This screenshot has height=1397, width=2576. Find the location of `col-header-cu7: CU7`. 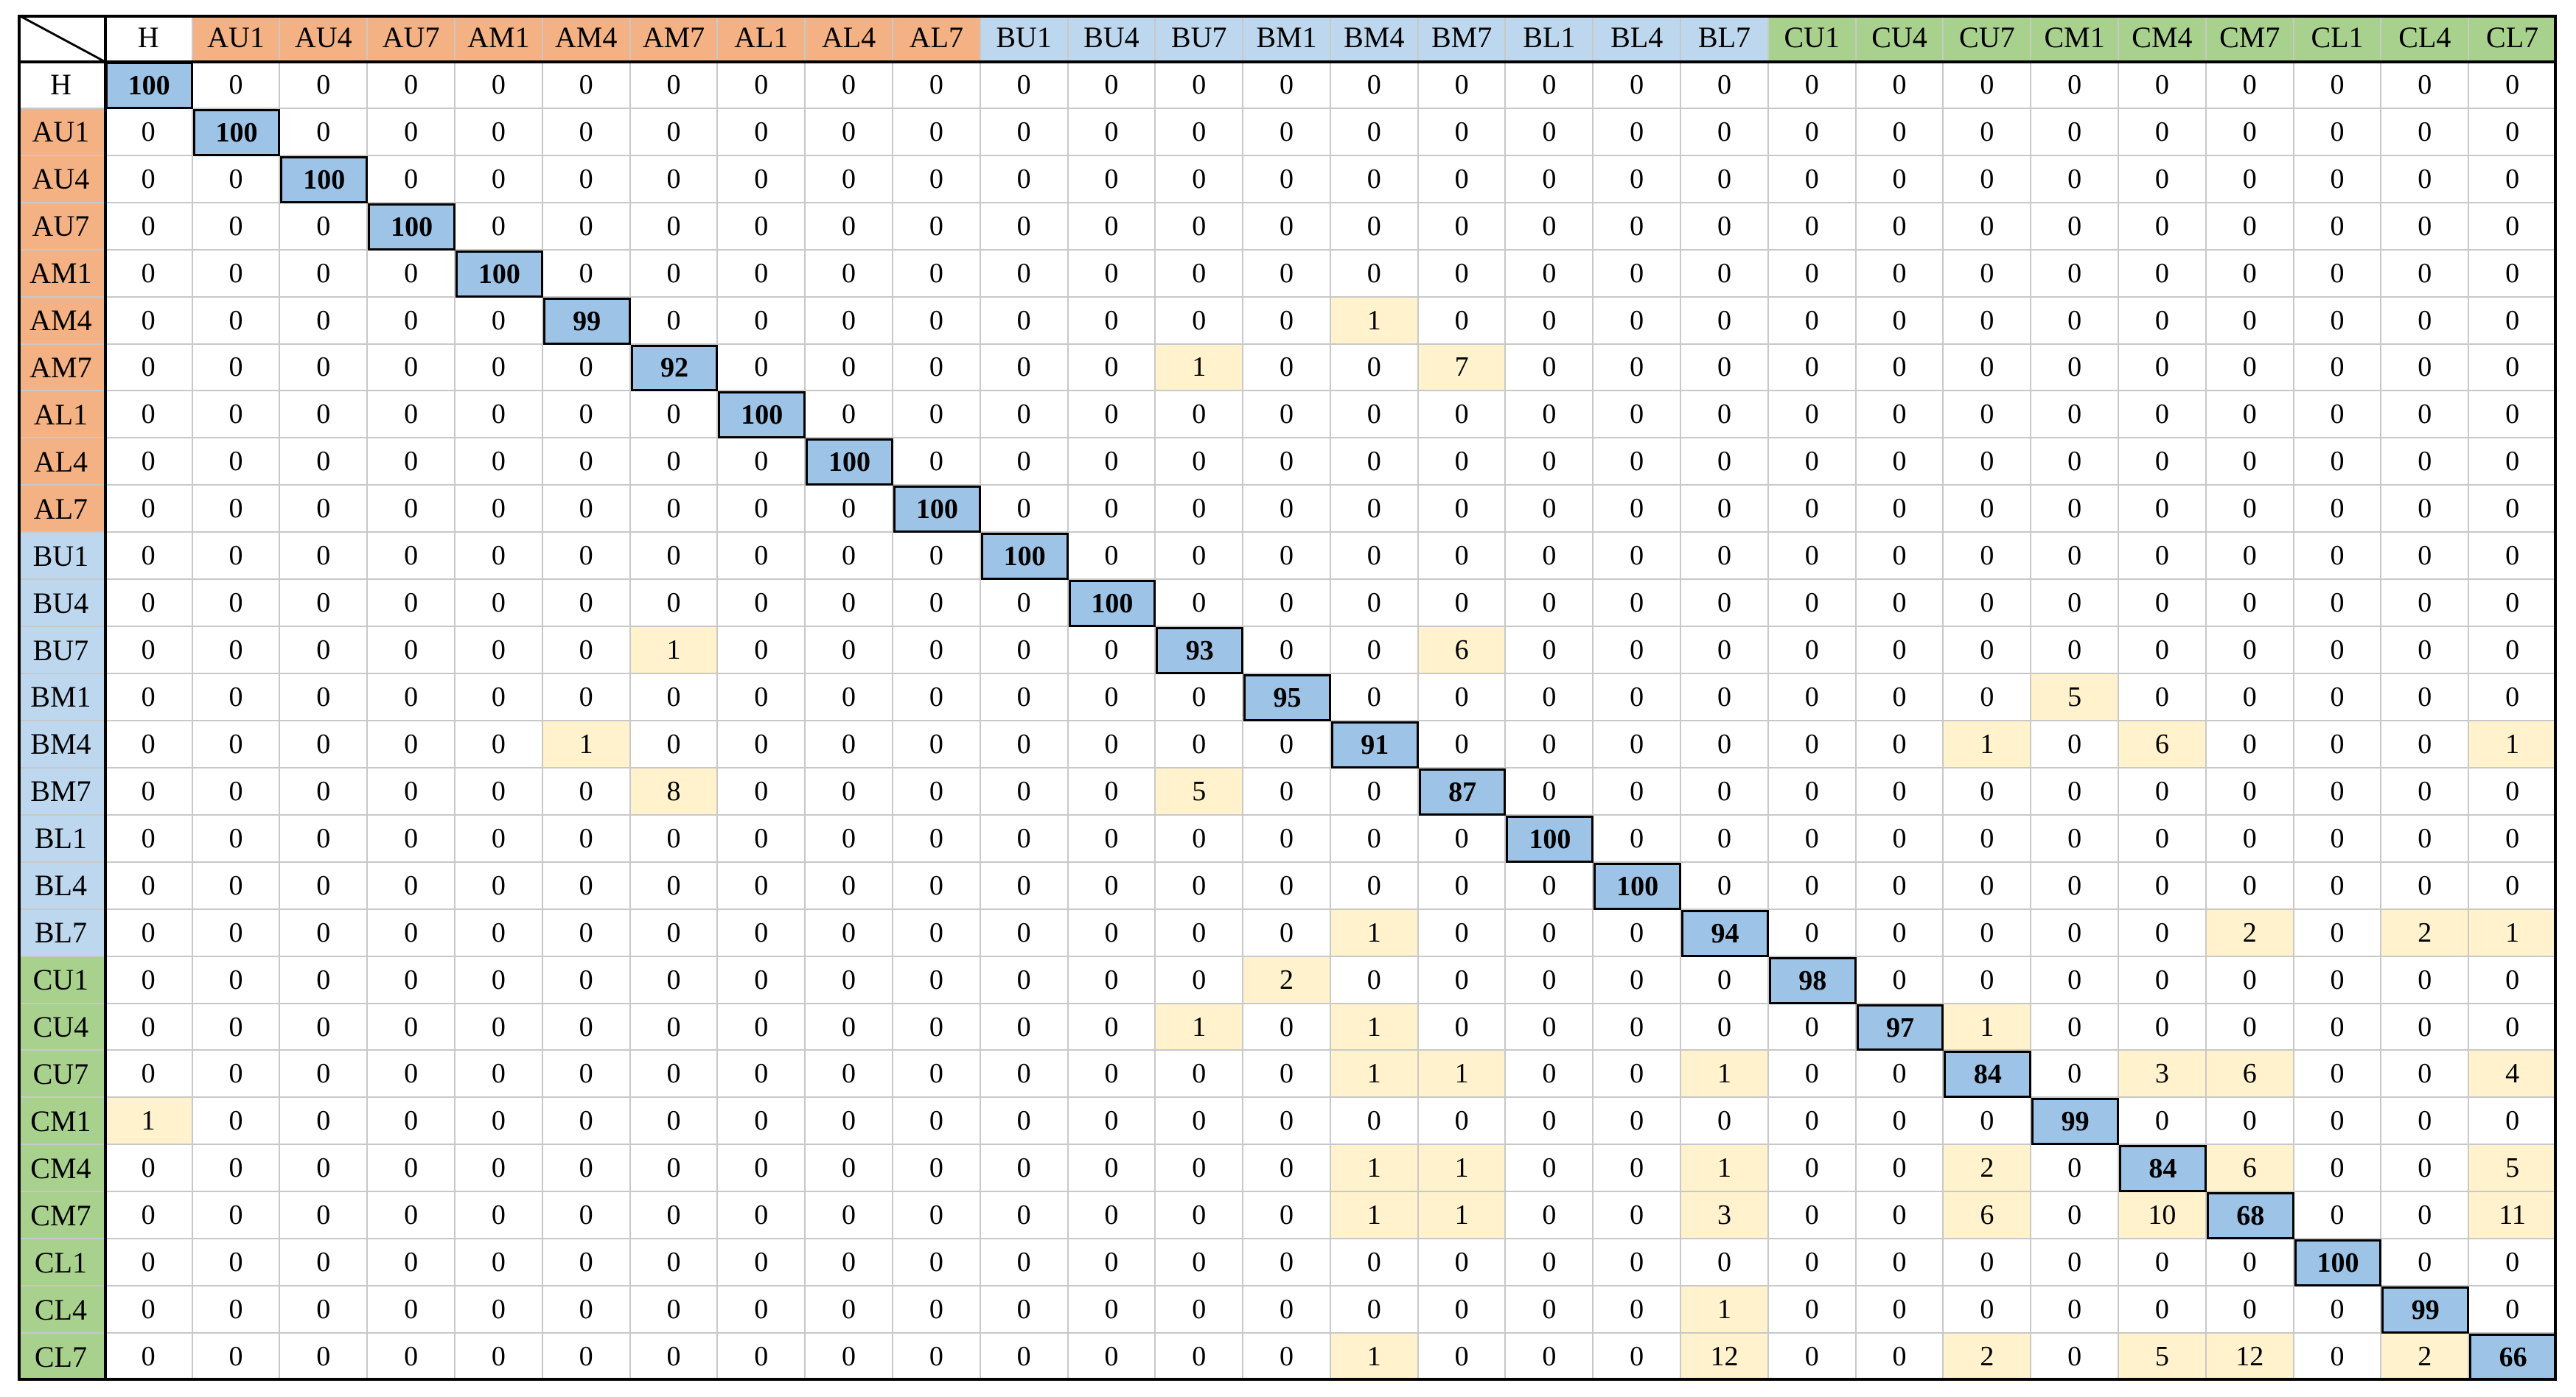

col-header-cu7: CU7 is located at coordinates (1988, 38).